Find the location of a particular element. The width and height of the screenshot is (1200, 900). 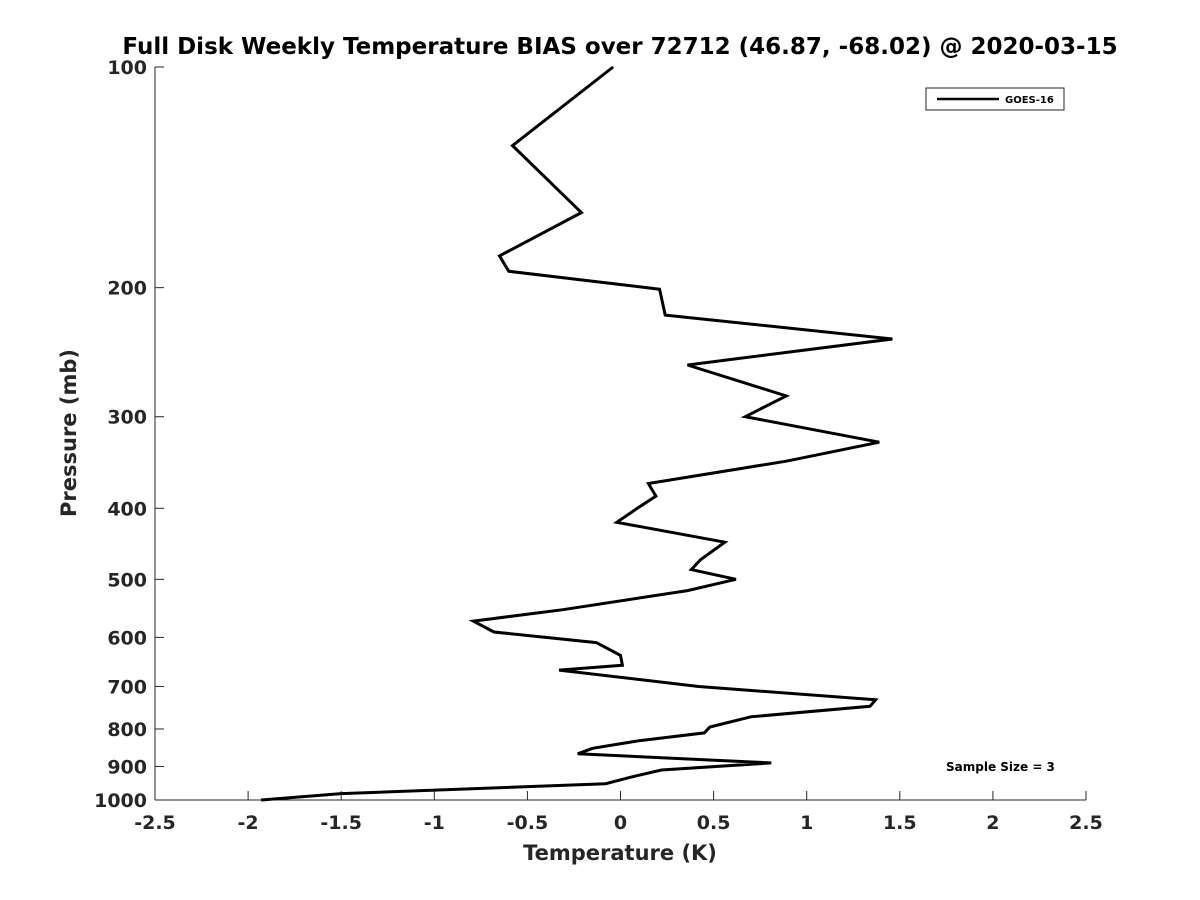

legend-label-goes-16: GOES-16 is located at coordinates (1029, 100).